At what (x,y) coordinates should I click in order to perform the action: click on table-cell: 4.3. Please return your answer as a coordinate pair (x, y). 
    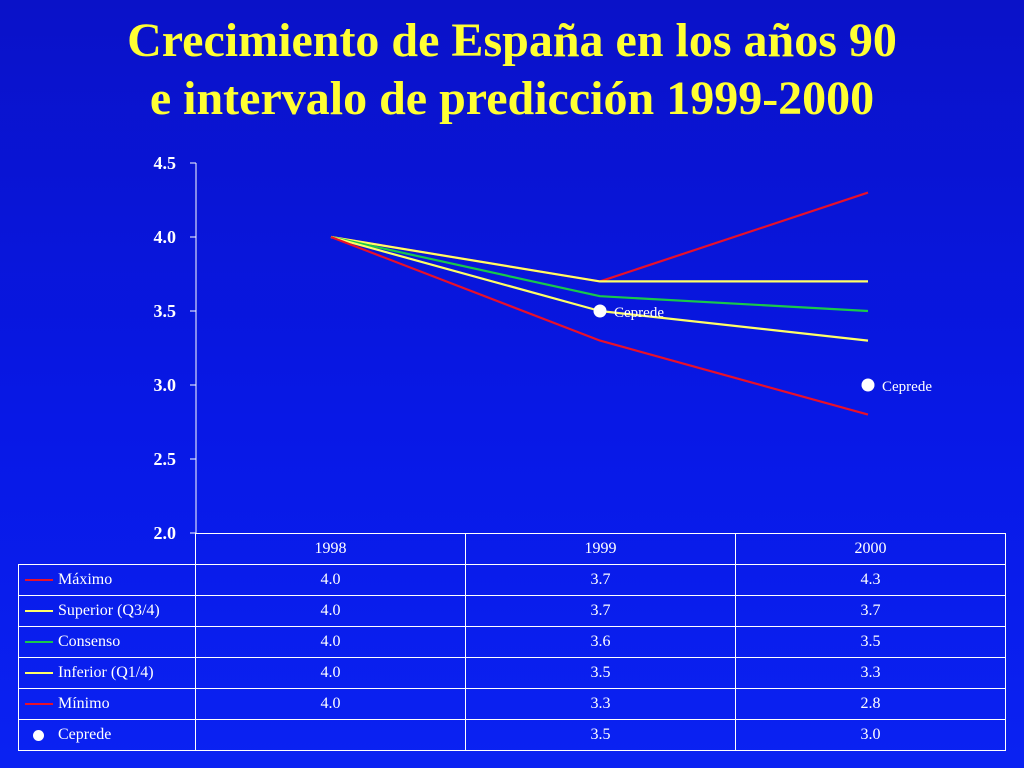
    Looking at the image, I should click on (870, 580).